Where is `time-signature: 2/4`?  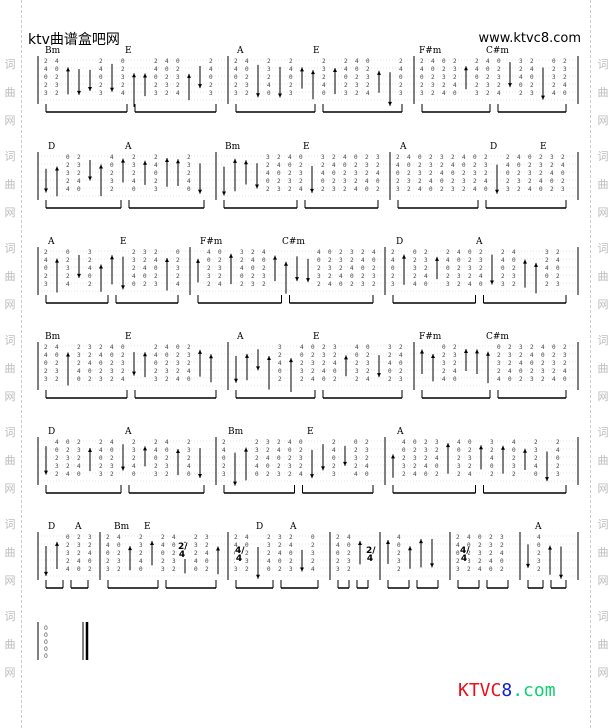 time-signature: 2/4 is located at coordinates (371, 555).